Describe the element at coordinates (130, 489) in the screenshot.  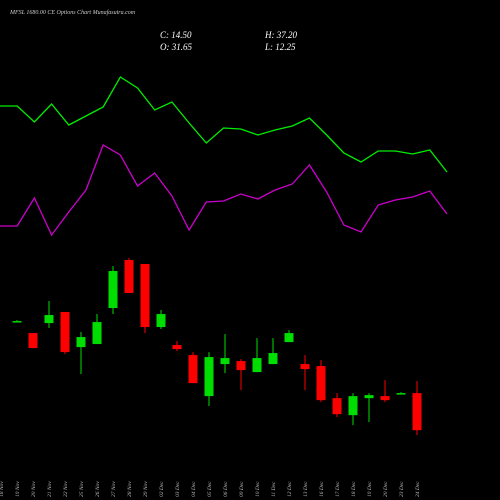
I see `x-tick-label: 28 Nov` at that location.